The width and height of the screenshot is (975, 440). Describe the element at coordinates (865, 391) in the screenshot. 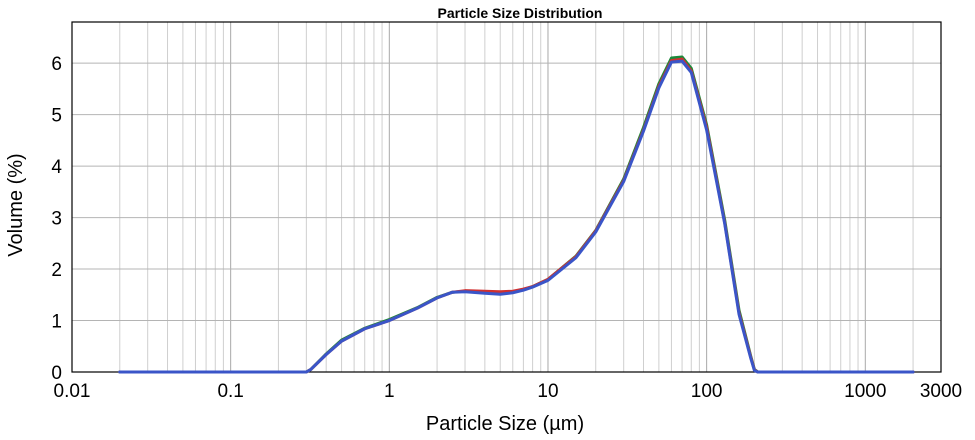

I see `x-tick-label: 1000` at that location.